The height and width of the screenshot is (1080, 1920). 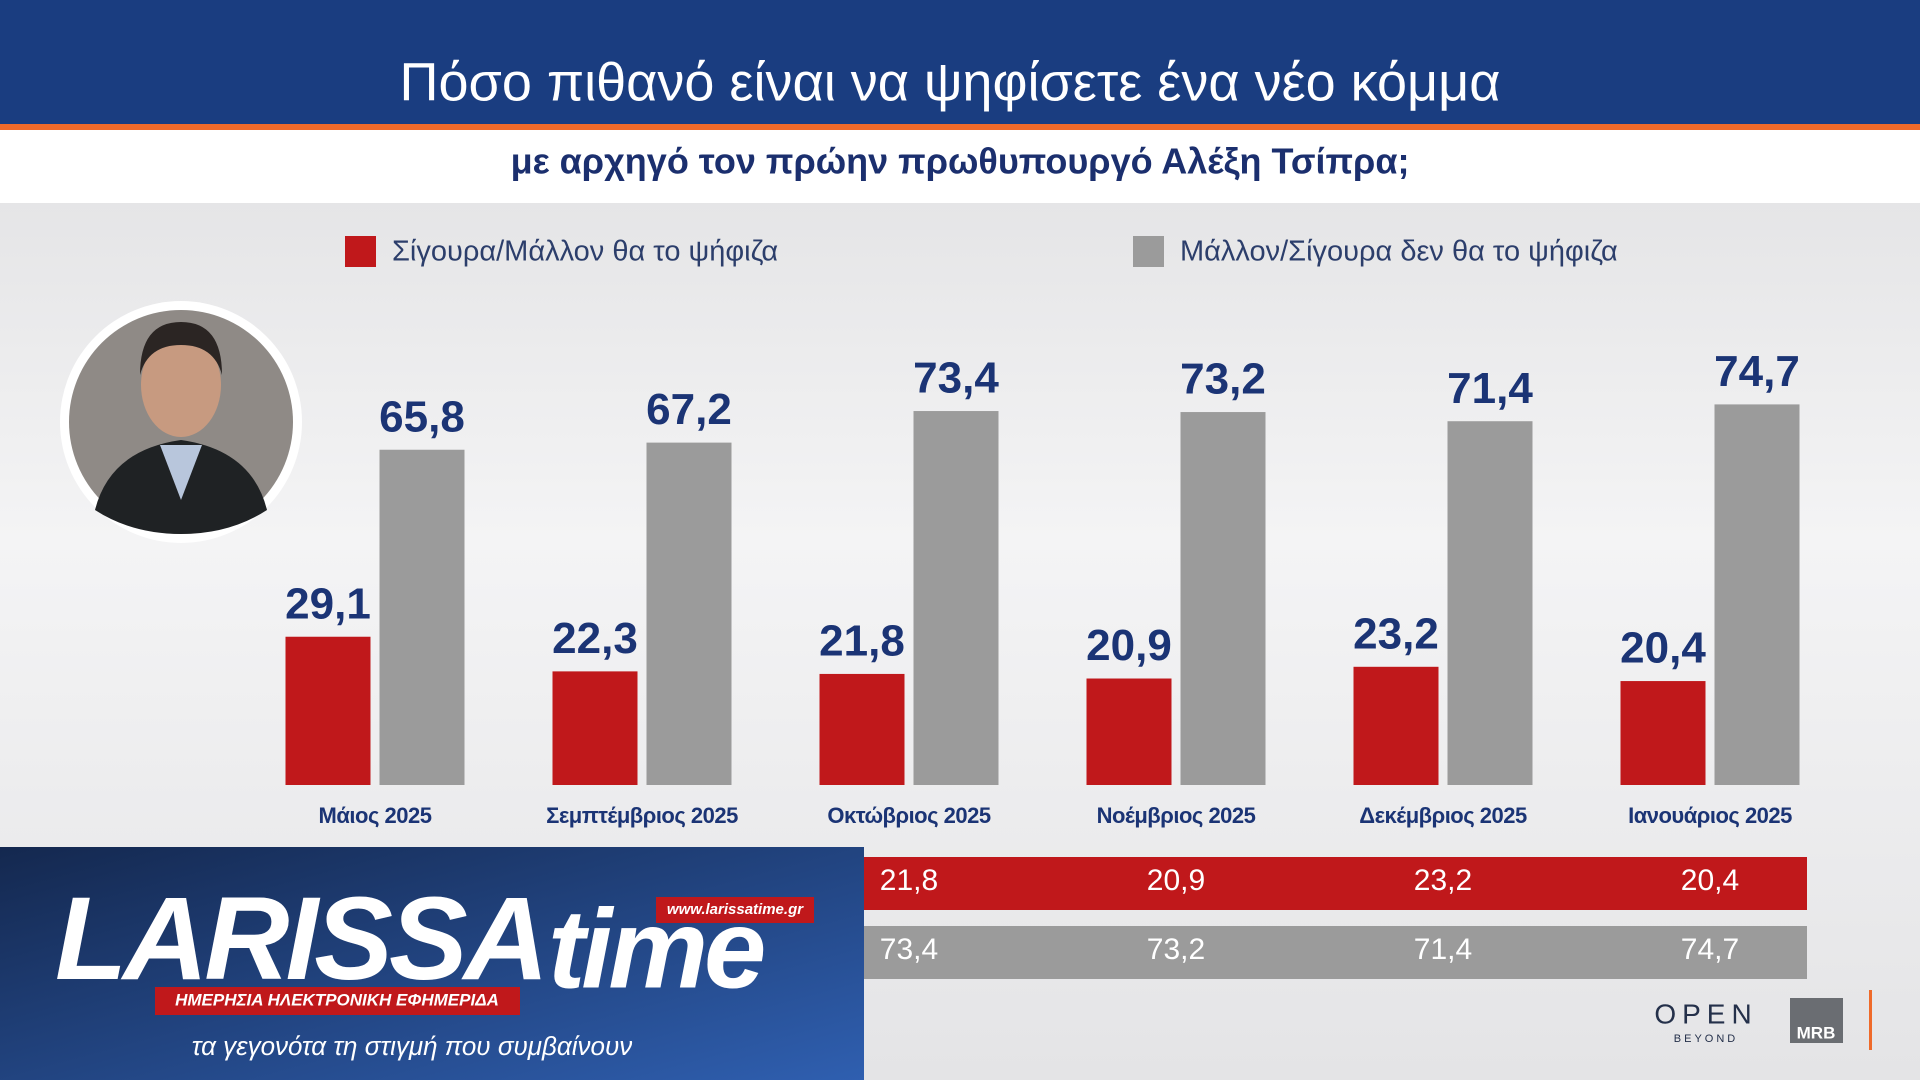 I want to click on table-cell: 73,2, so click(x=1176, y=949).